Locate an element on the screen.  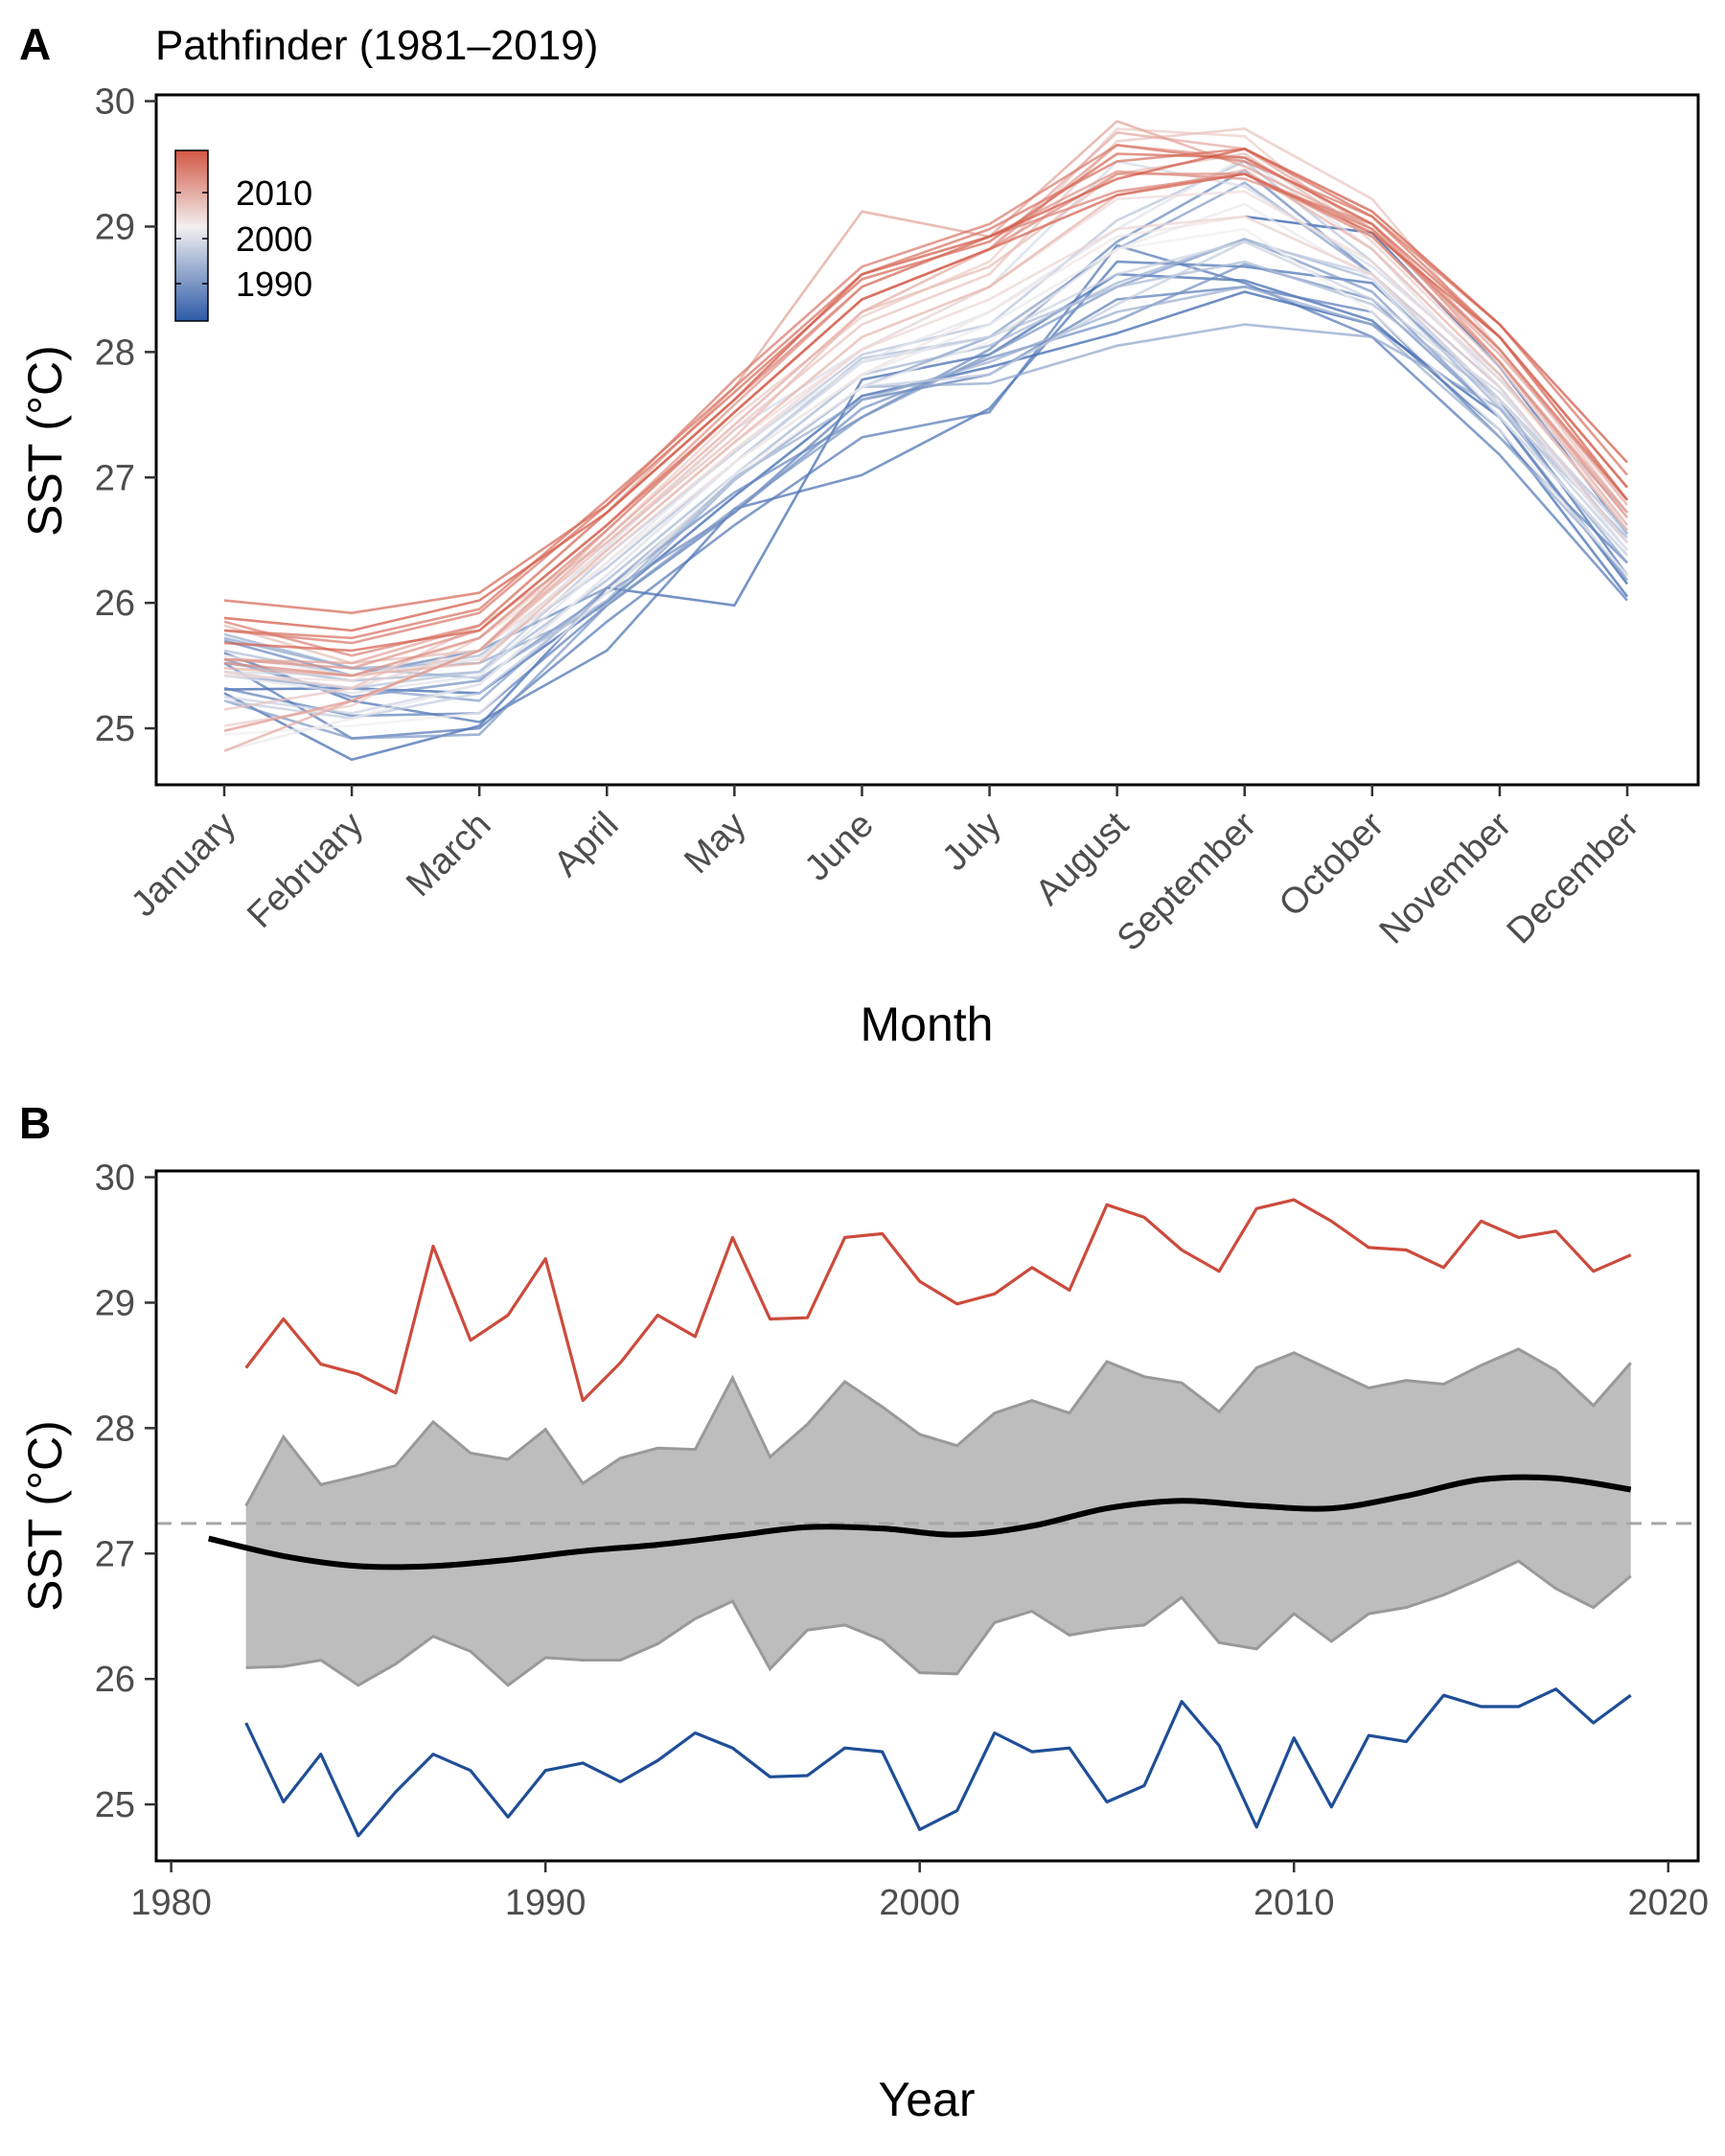
x-tick-label-september: September is located at coordinates (1187, 881).